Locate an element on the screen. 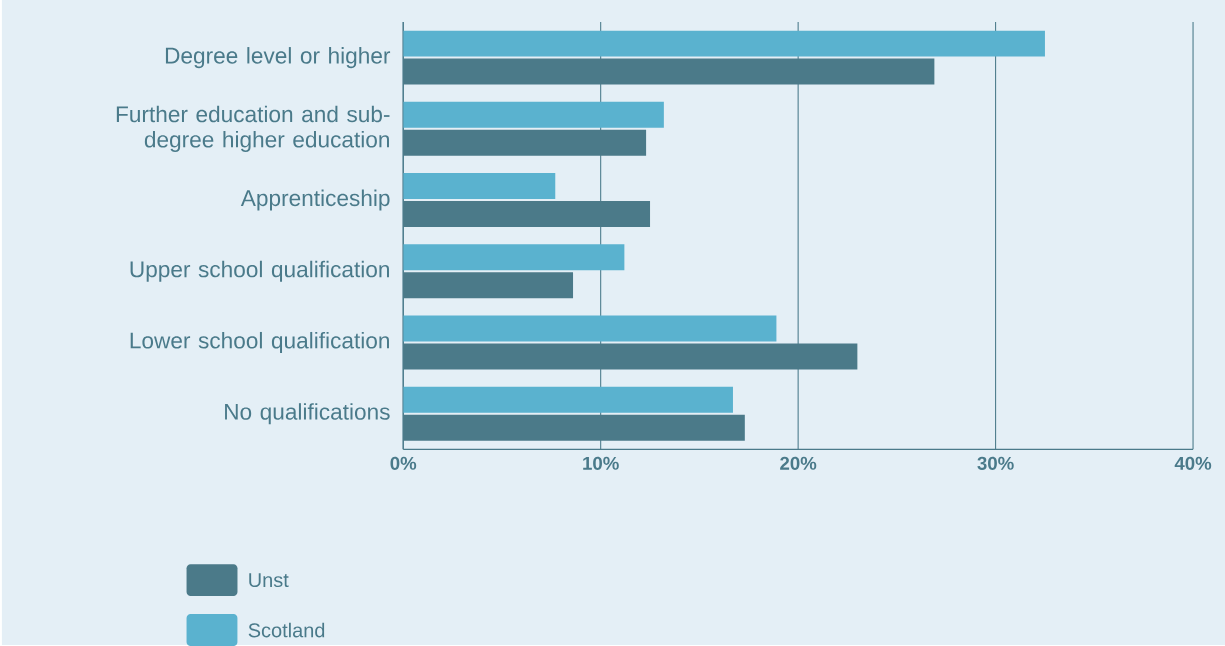 This screenshot has width=1225, height=646. y-tick-label: Lower school qualification is located at coordinates (259, 342).